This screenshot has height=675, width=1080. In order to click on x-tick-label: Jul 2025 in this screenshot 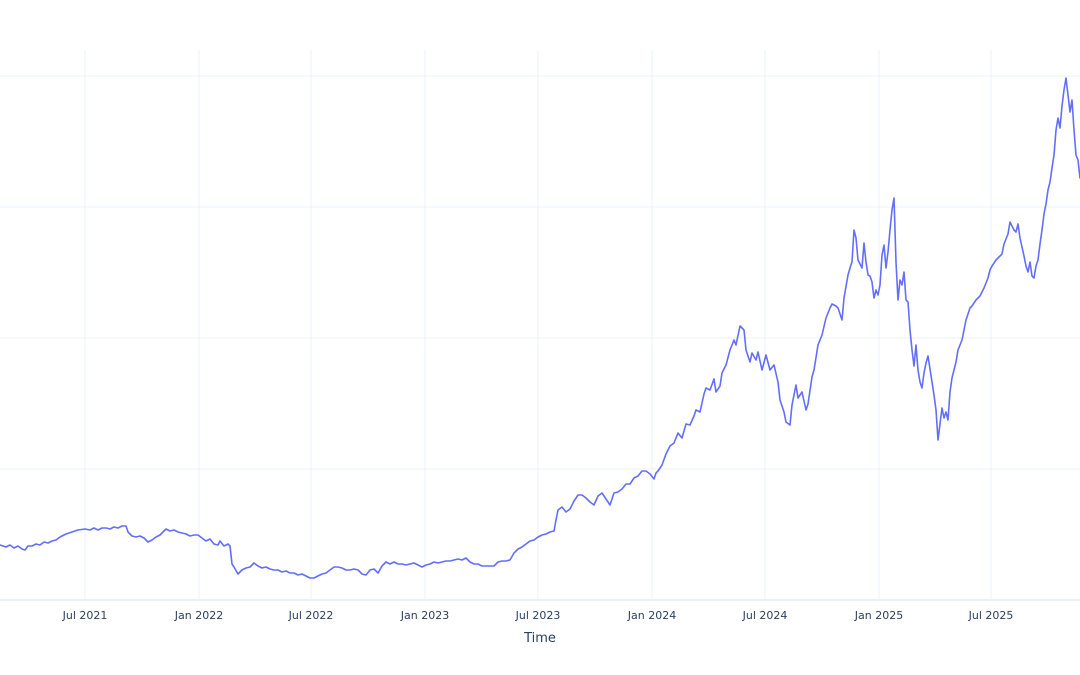, I will do `click(991, 615)`.